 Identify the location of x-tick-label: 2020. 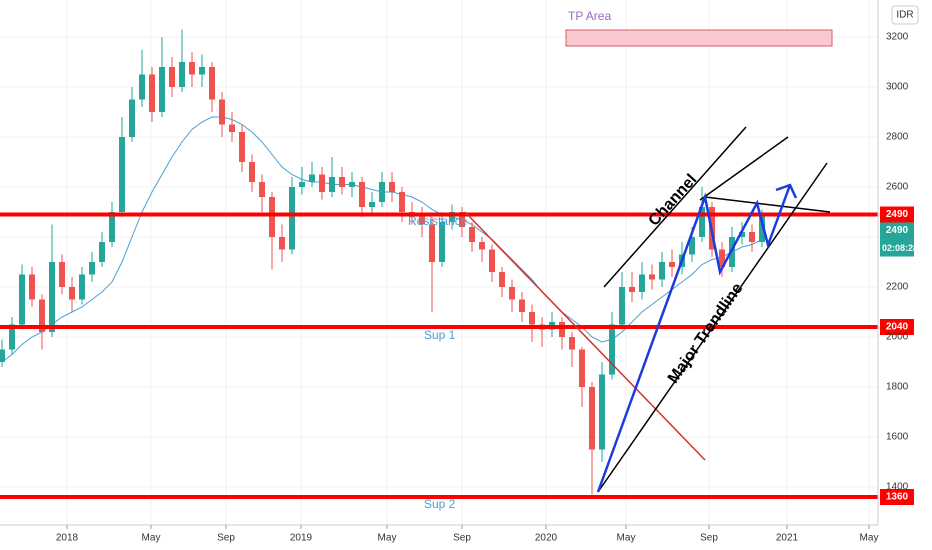
(546, 538).